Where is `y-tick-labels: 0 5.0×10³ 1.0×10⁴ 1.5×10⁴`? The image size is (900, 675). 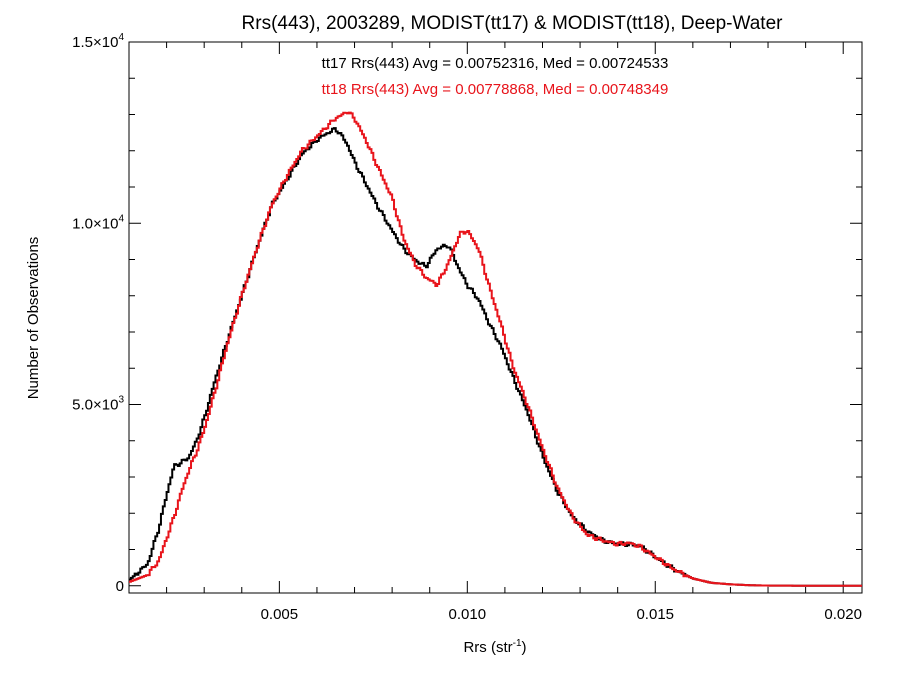 y-tick-labels: 0 5.0×10³ 1.0×10⁴ 1.5×10⁴ is located at coordinates (98, 313).